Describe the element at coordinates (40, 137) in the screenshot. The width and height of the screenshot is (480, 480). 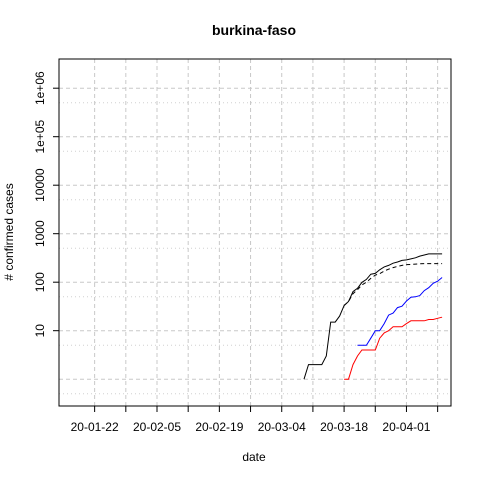
I see `y-tick-label: 1e+05` at that location.